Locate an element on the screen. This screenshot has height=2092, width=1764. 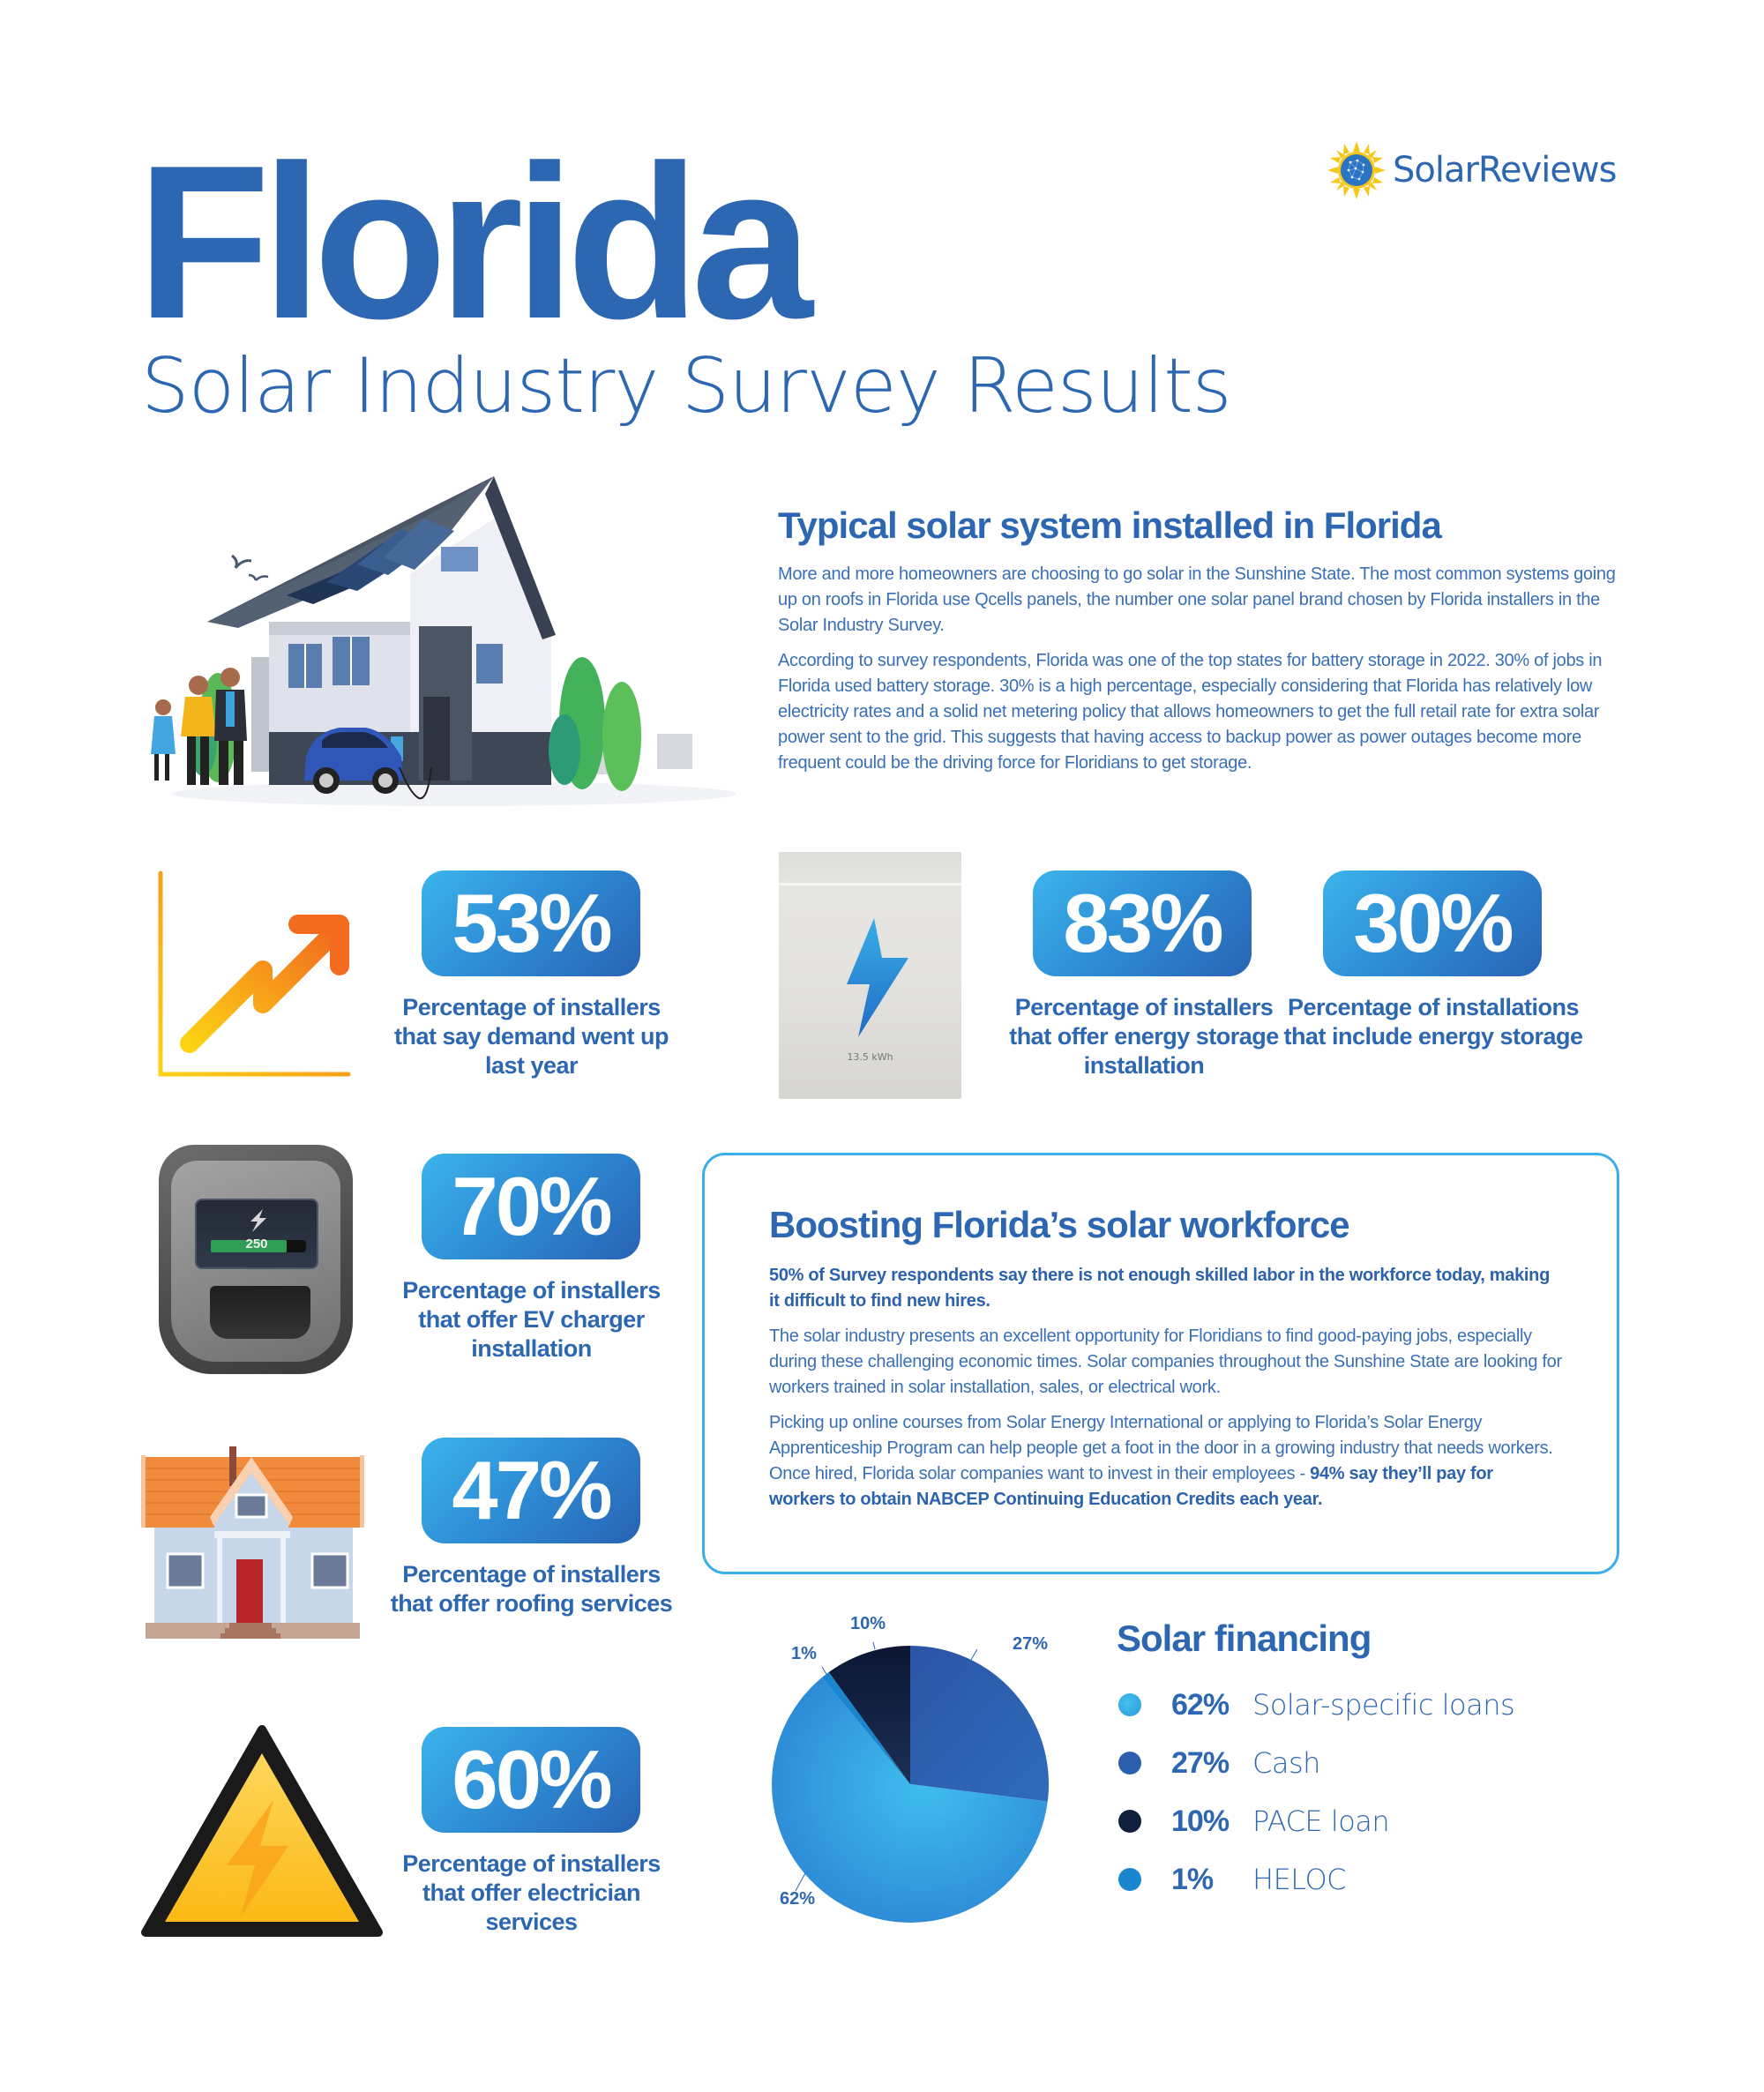
battery-capacity-label: 13.5 kWh is located at coordinates (870, 1057).